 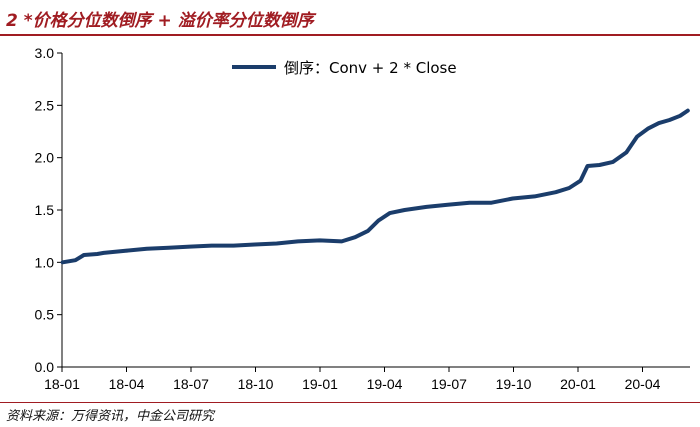 What do you see at coordinates (45, 210) in the screenshot?
I see `y-tick-label: 1.5` at bounding box center [45, 210].